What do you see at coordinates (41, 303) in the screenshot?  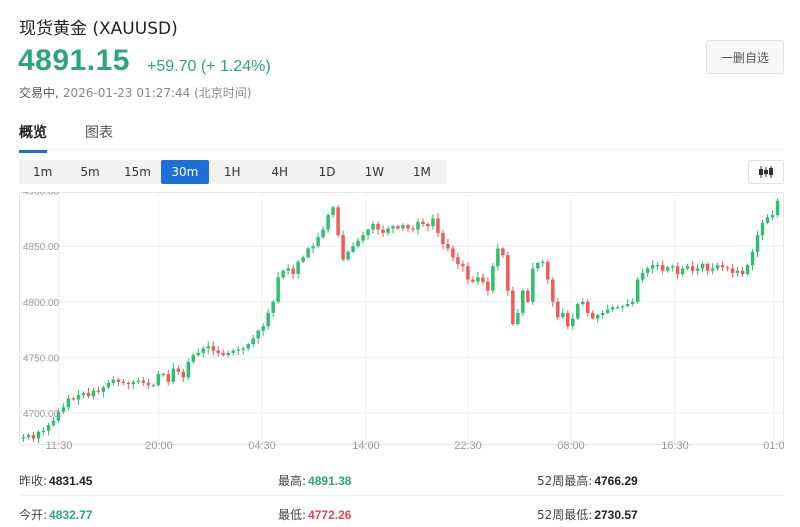 I see `y-tick-label: 4800.00` at bounding box center [41, 303].